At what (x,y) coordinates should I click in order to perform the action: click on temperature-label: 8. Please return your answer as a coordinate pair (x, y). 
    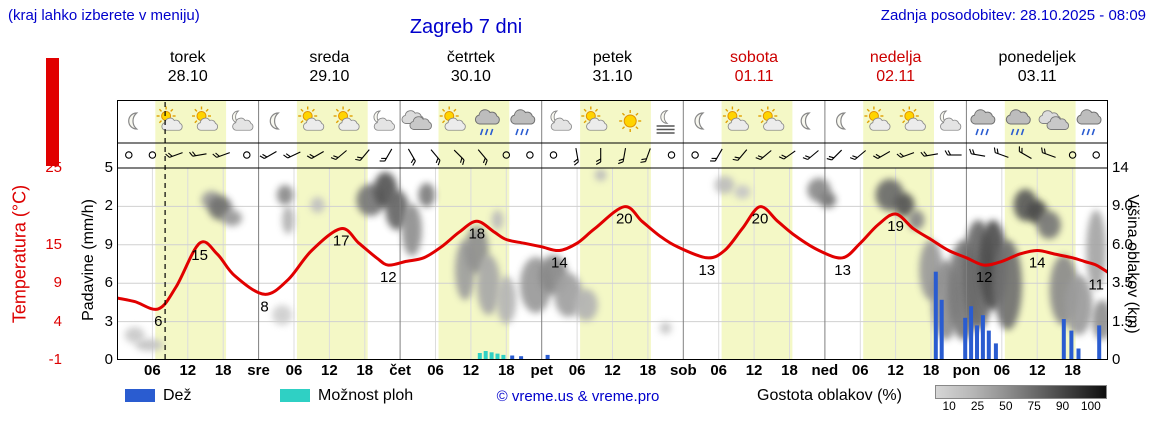
    Looking at the image, I should click on (264, 306).